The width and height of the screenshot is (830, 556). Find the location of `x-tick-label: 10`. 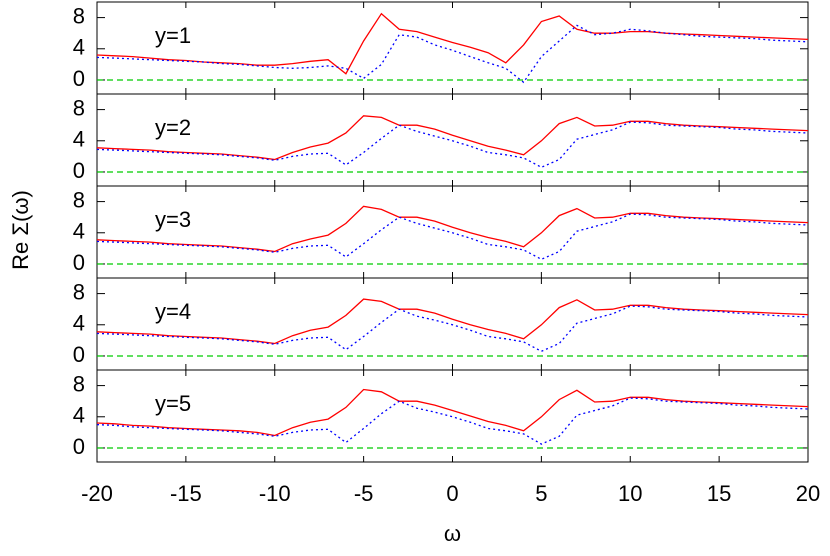

x-tick-label: 10 is located at coordinates (630, 493).